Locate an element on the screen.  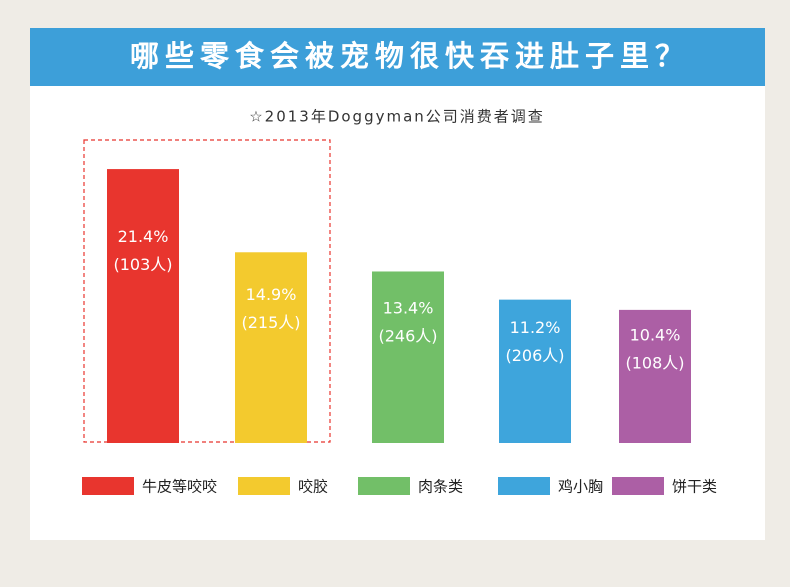
value-label: 10.4% is located at coordinates (655, 334).